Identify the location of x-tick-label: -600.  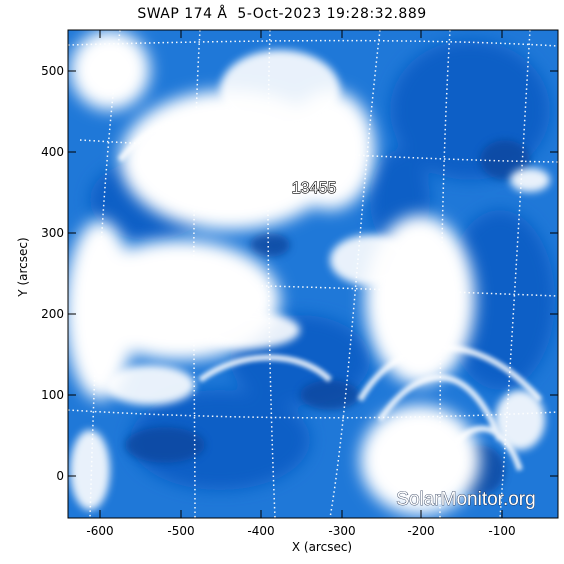
(99, 531).